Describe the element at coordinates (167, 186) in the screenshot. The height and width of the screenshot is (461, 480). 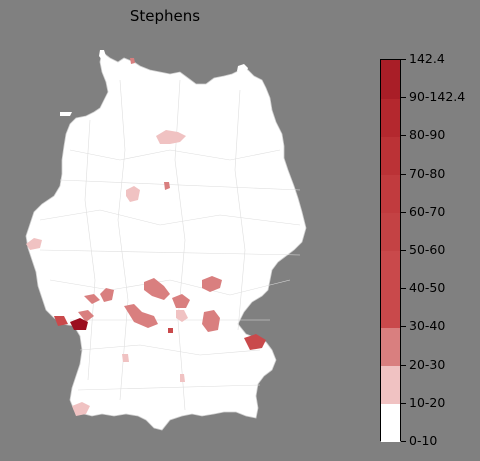
I see `region-north-east-dot` at that location.